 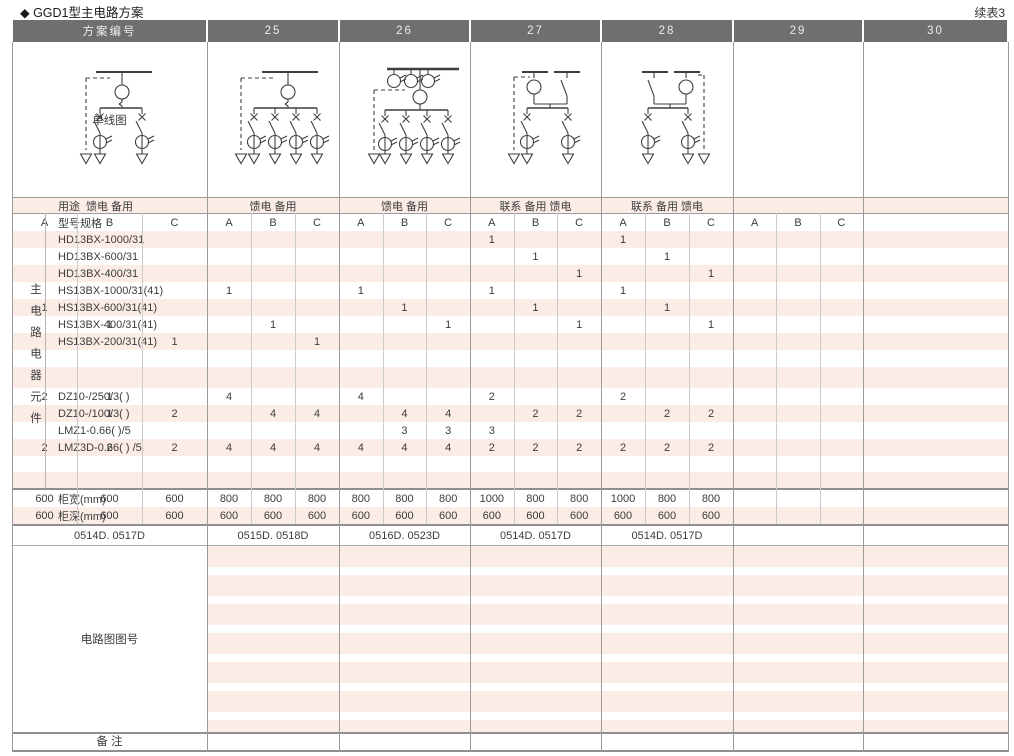 What do you see at coordinates (535, 31) in the screenshot?
I see `header-scheme-27: 27` at bounding box center [535, 31].